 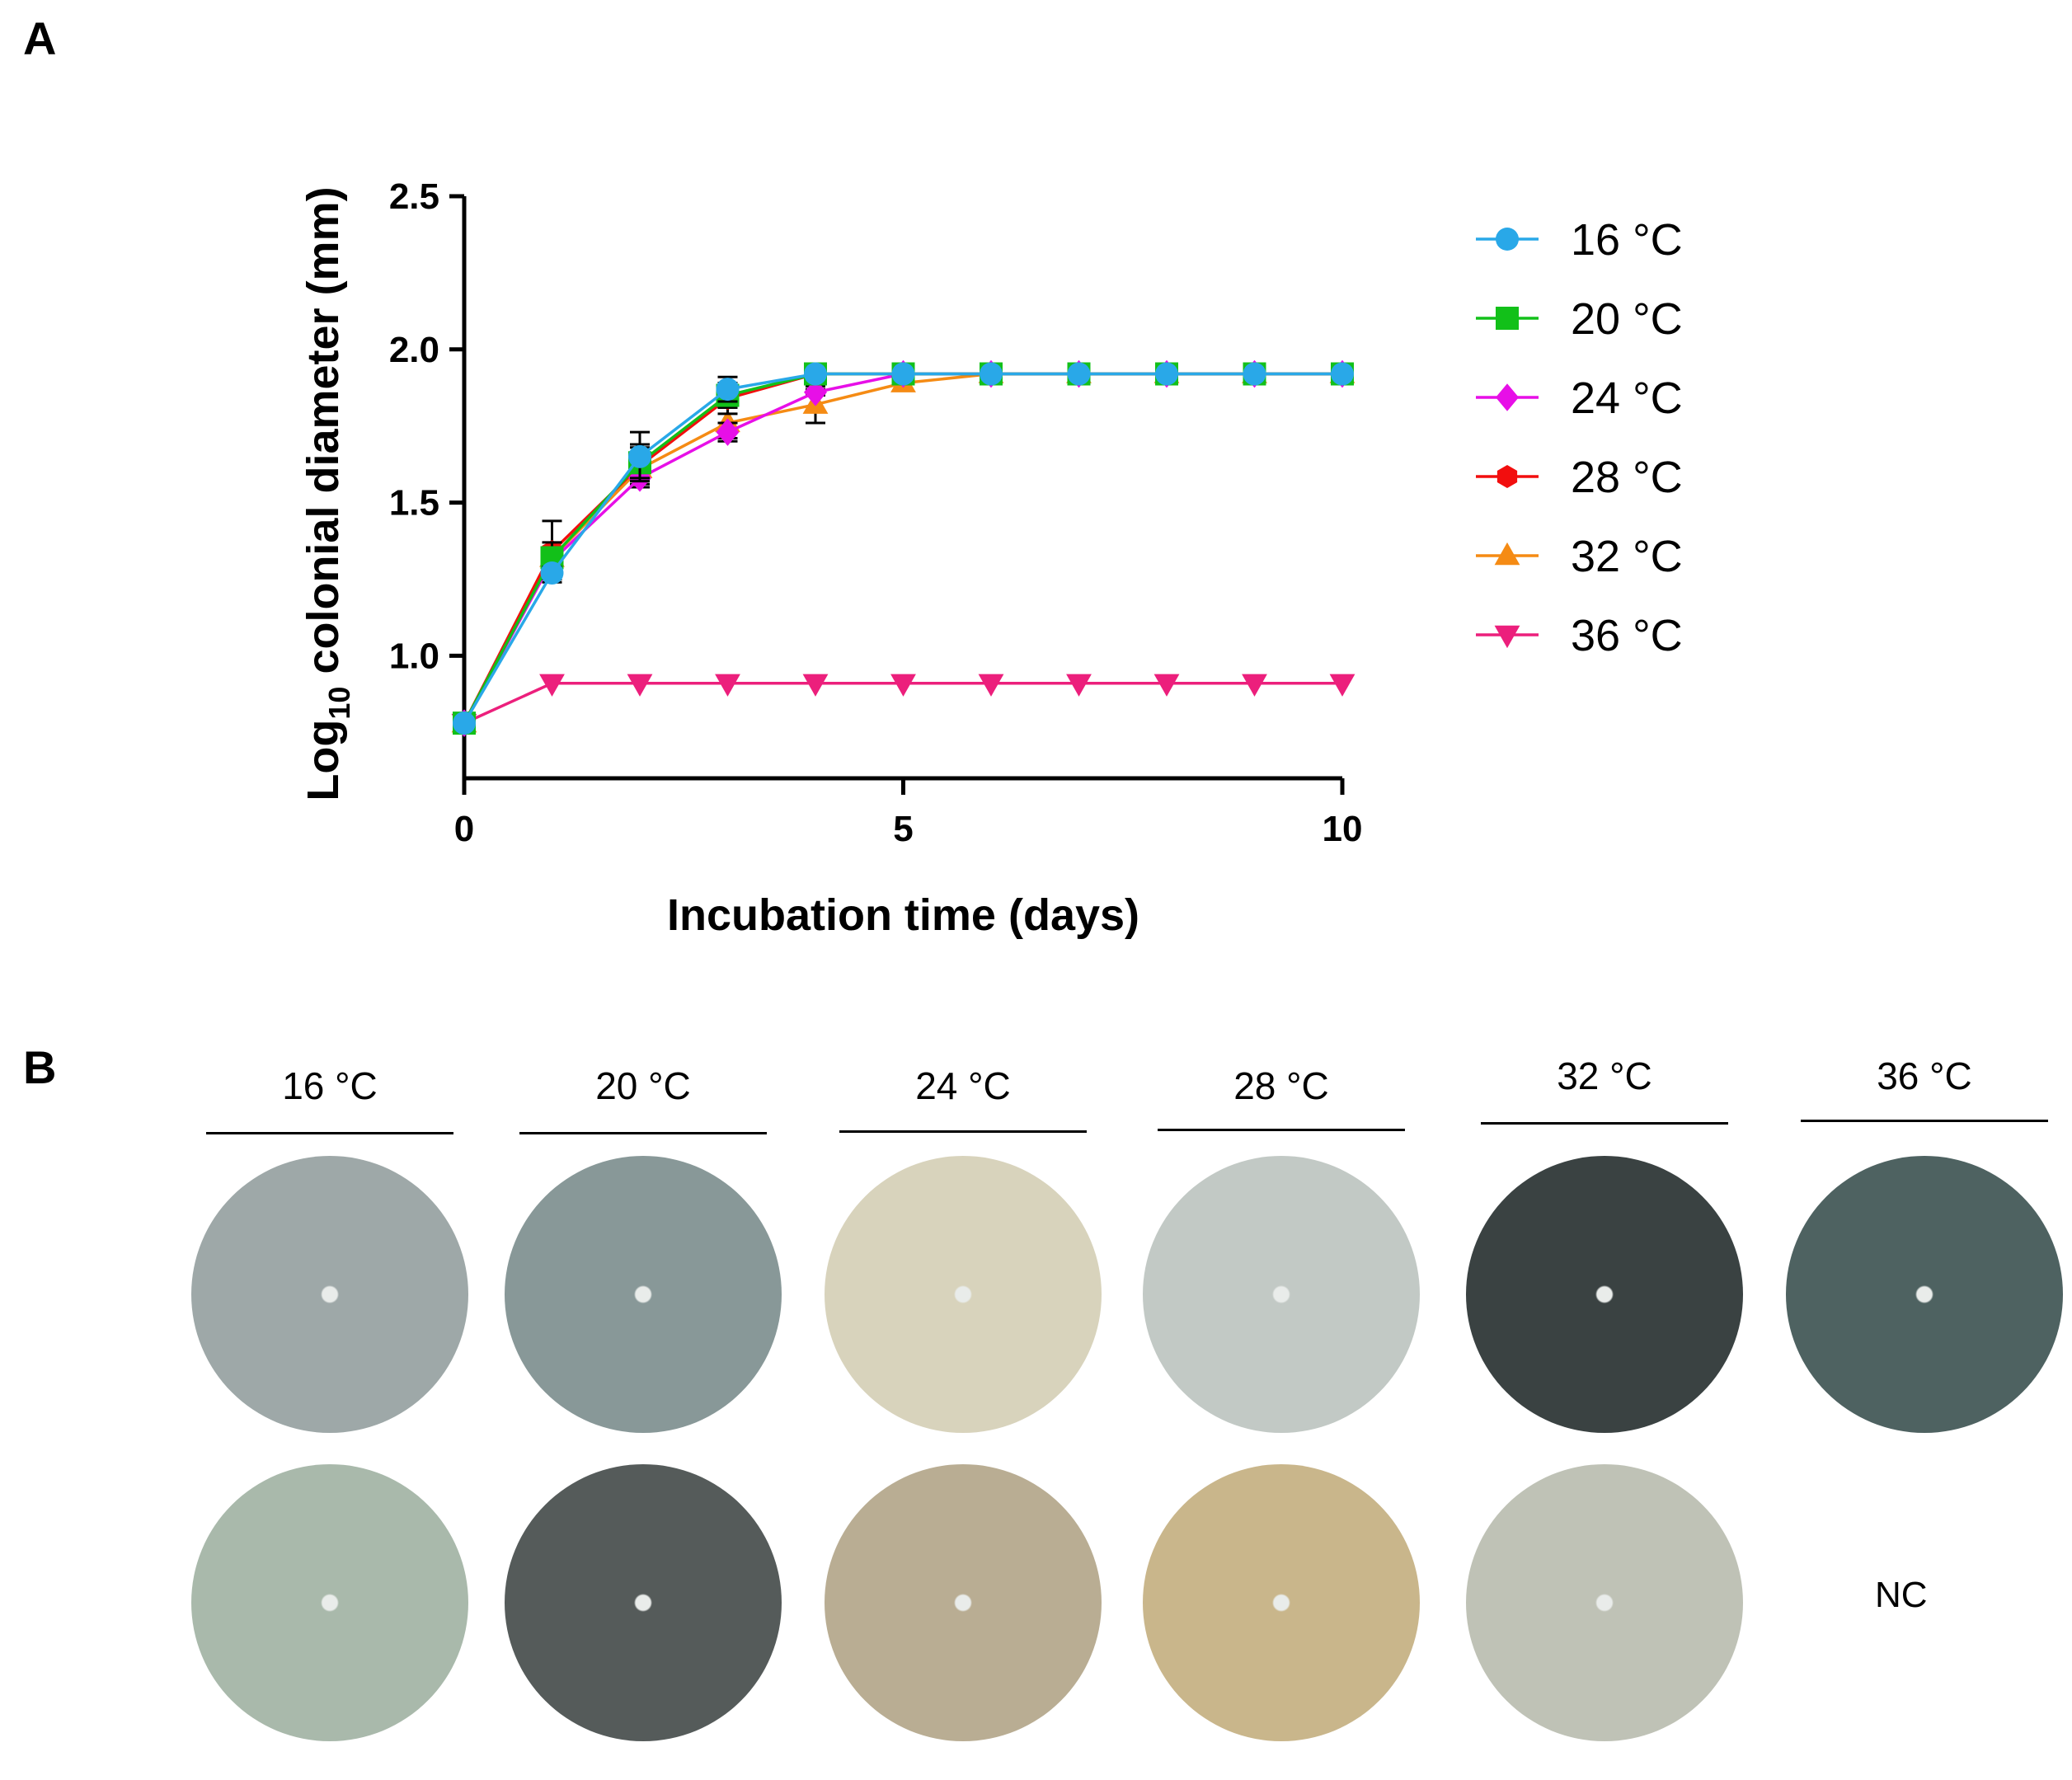 What do you see at coordinates (1579, 438) in the screenshot?
I see `chart-legend: 16 °C 20 °C 24 °C 28 °C 32 °C 36 °C` at bounding box center [1579, 438].